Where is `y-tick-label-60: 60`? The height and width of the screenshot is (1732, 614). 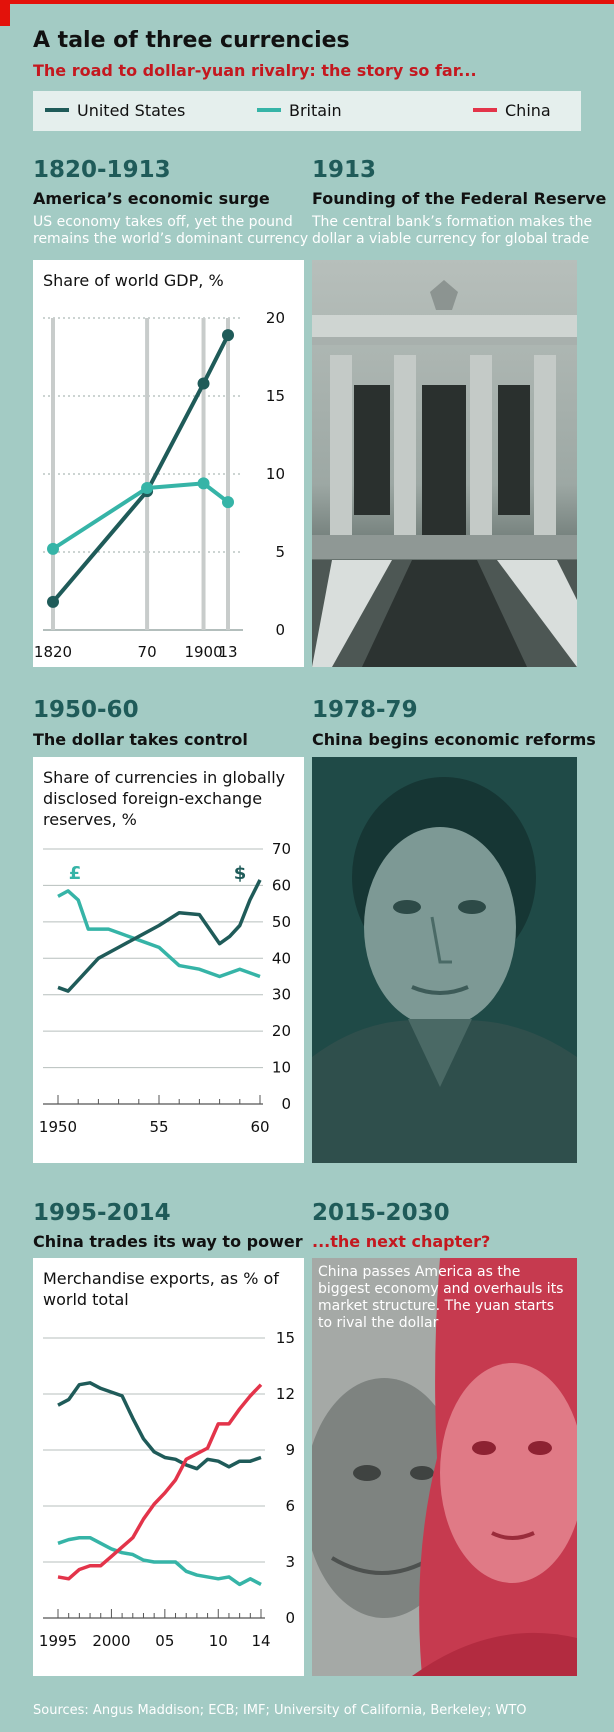
y-tick-label-60: 60 is located at coordinates (281, 885).